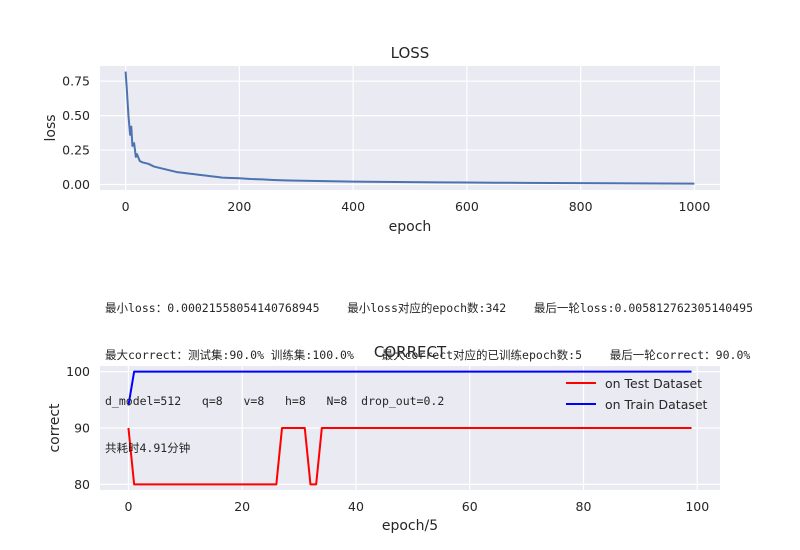 This screenshot has width=800, height=550. What do you see at coordinates (637, 394) in the screenshot?
I see `correct-legend: on Test Dataset on Train Dataset` at bounding box center [637, 394].